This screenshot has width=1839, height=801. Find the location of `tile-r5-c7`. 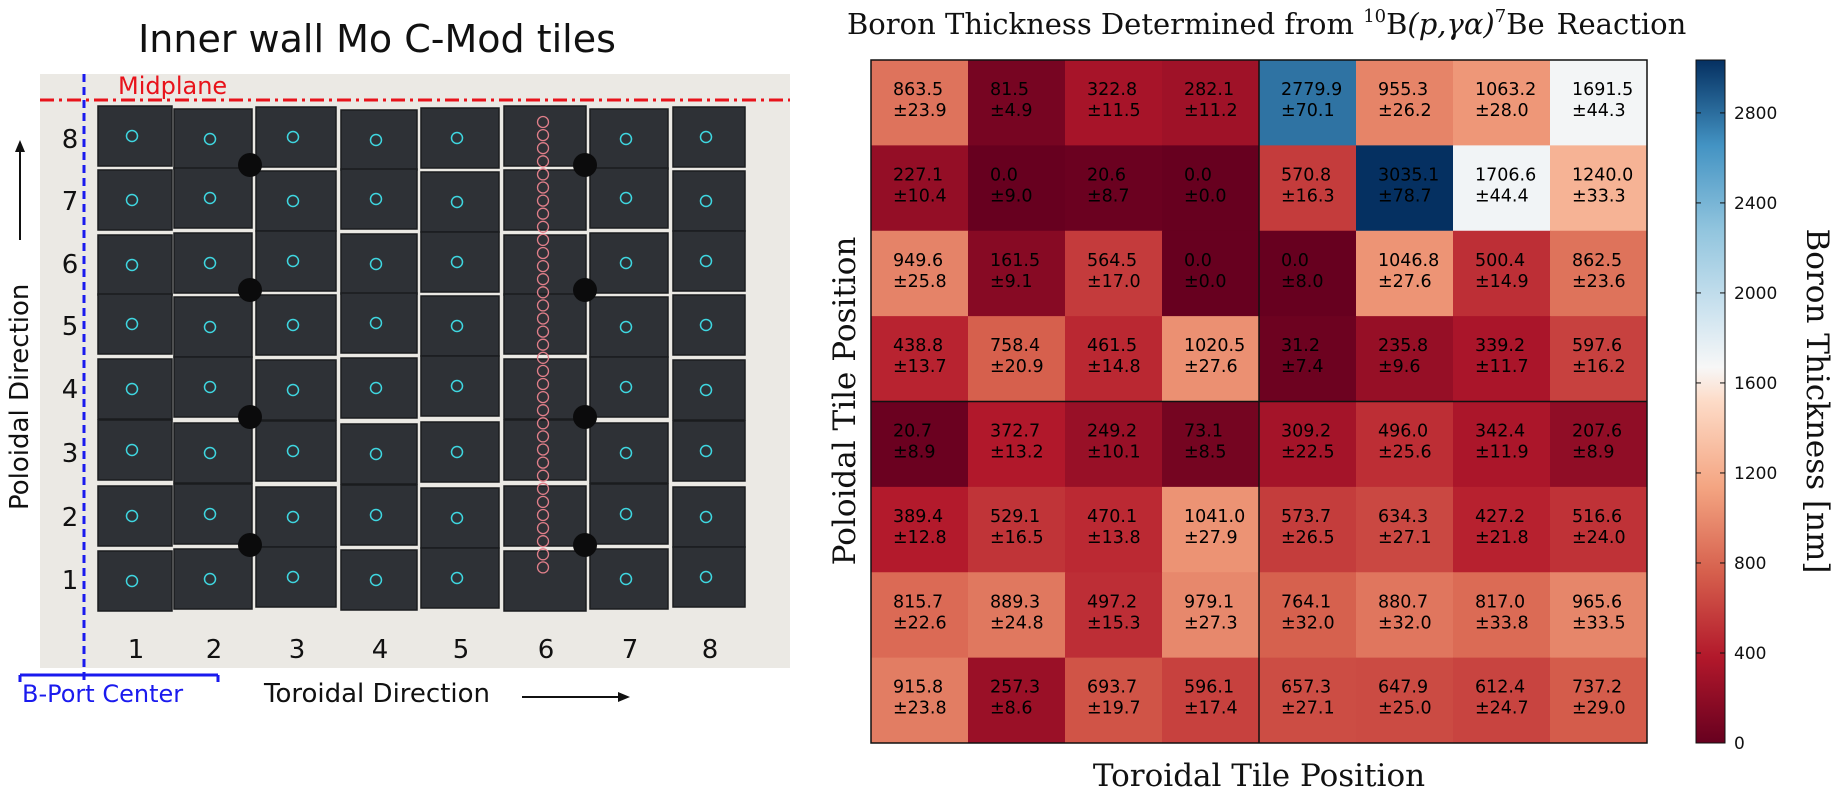

tile-r5-c7 is located at coordinates (629, 327).